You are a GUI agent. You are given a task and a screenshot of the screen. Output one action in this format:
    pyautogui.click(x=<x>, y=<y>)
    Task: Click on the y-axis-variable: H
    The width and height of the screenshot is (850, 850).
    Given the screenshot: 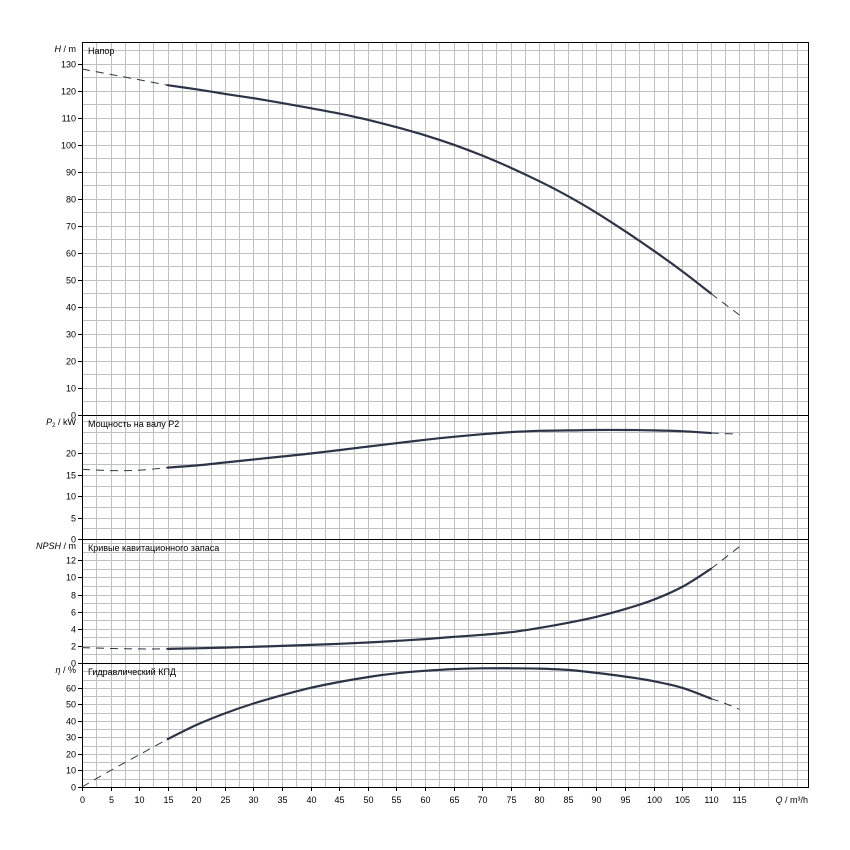 What is the action you would take?
    pyautogui.click(x=58, y=49)
    